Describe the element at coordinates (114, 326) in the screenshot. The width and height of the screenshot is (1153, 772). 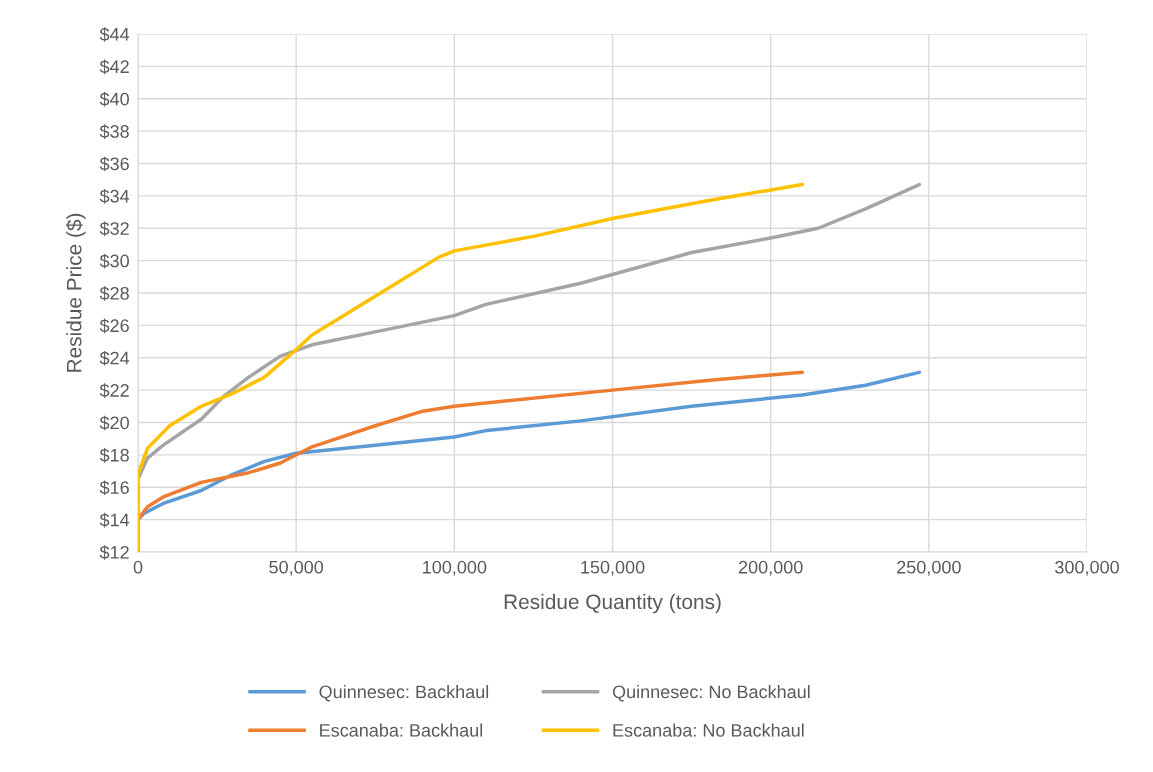
I see `y-tick-label: $26` at that location.